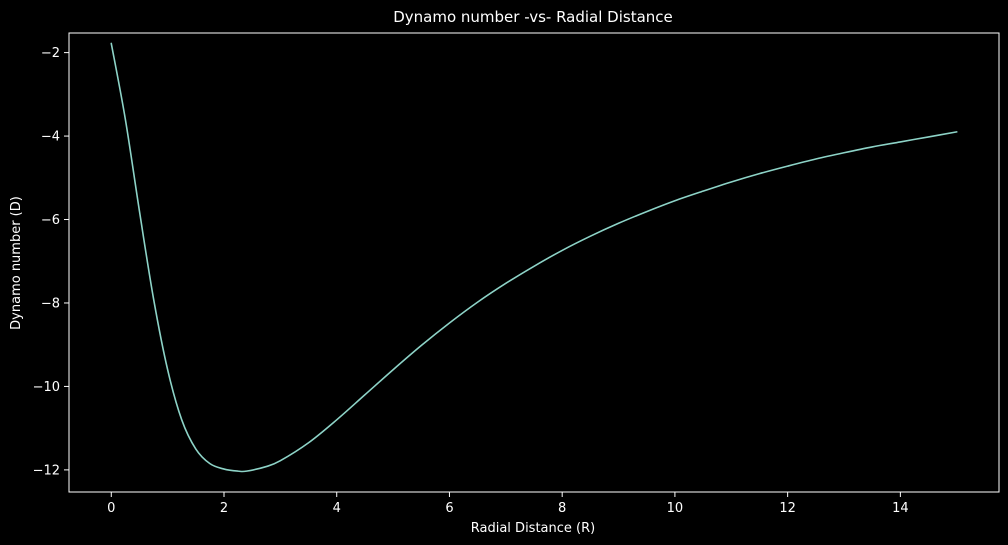  Describe the element at coordinates (562, 508) in the screenshot. I see `x-tick-label: 8` at that location.